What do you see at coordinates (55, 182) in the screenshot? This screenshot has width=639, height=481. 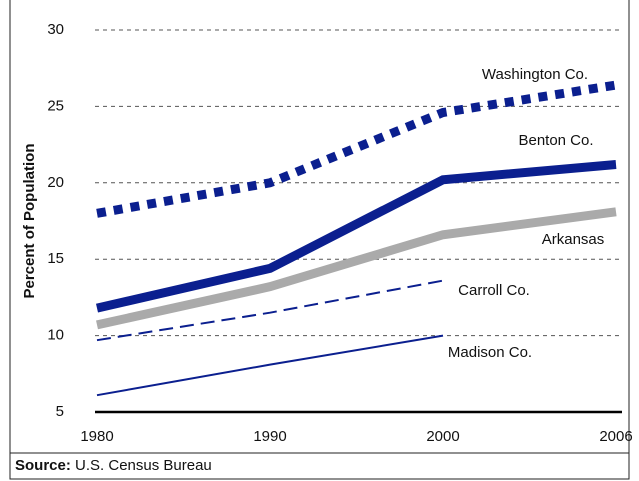 I see `y-tick-label: 20` at bounding box center [55, 182].